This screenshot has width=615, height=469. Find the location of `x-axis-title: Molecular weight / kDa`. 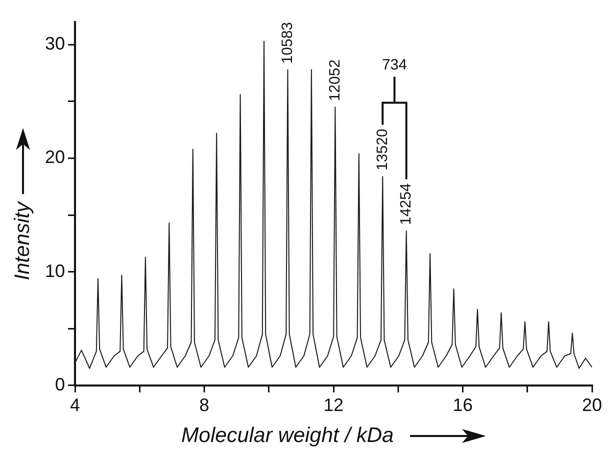

x-axis-title: Molecular weight / kDa is located at coordinates (287, 436).